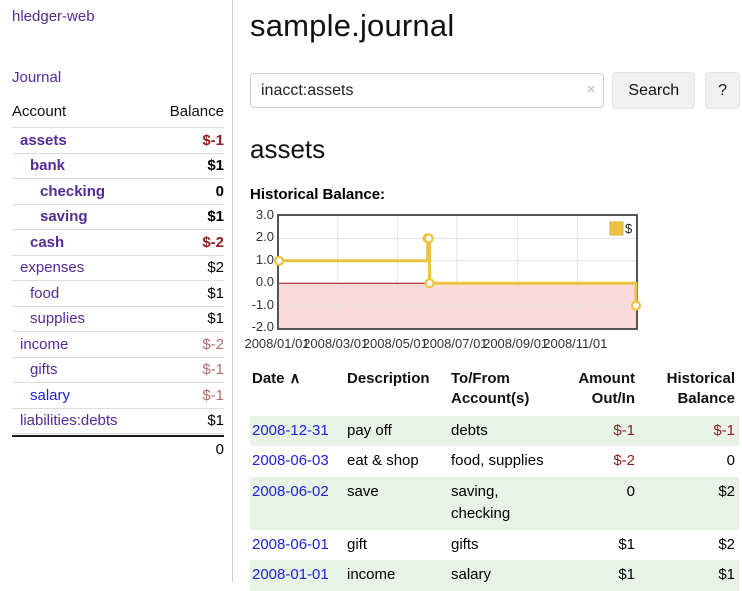 This screenshot has height=591, width=742. What do you see at coordinates (383, 460) in the screenshot?
I see `register-description-cell: eat & shop` at bounding box center [383, 460].